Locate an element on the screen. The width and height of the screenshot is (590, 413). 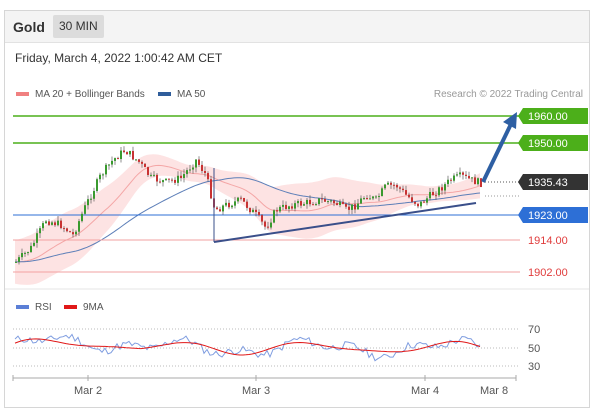
support-label-1914: 1914.00 is located at coordinates (548, 241).